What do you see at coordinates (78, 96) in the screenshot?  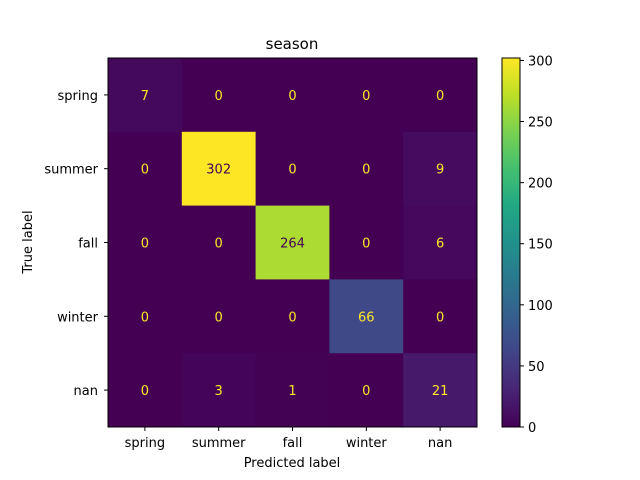 I see `y-tick-label: spring` at bounding box center [78, 96].